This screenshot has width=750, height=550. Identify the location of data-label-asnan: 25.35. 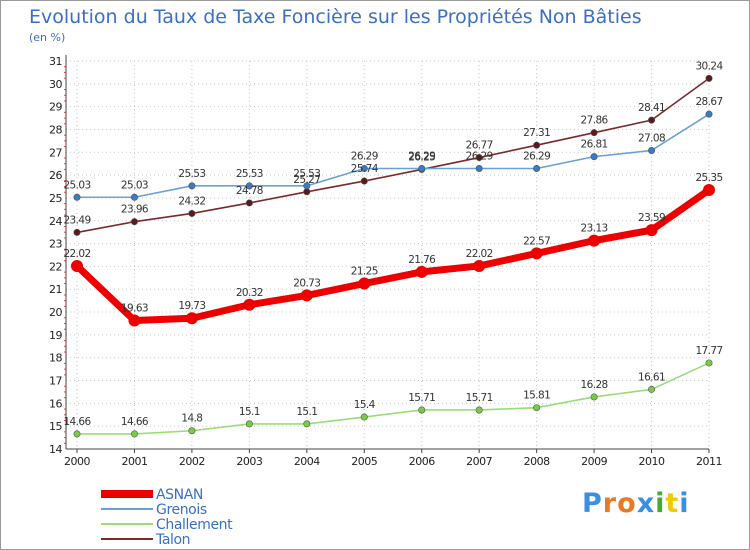
(708, 178).